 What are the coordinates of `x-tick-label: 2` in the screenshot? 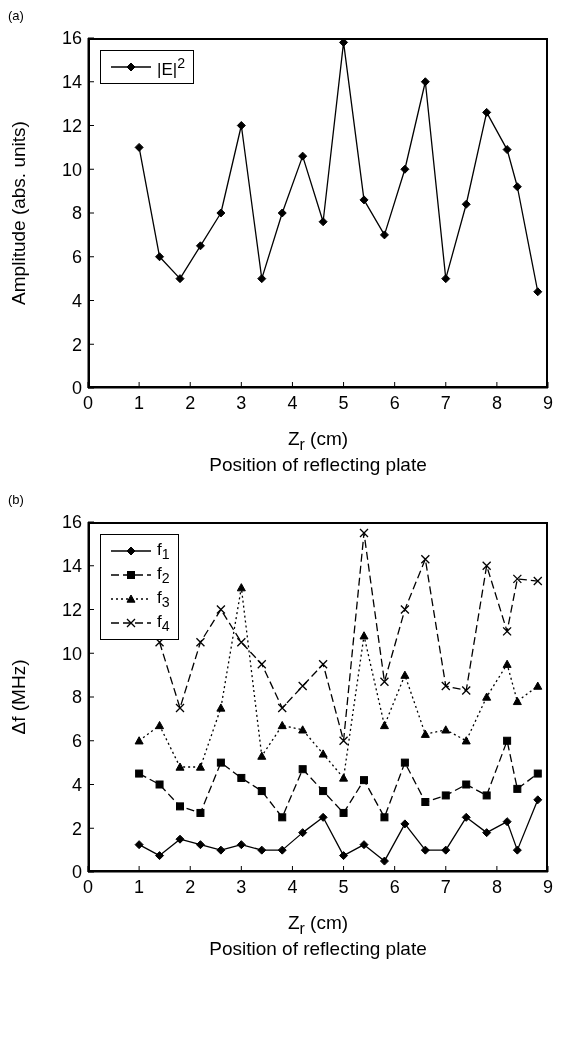 It's located at (190, 886).